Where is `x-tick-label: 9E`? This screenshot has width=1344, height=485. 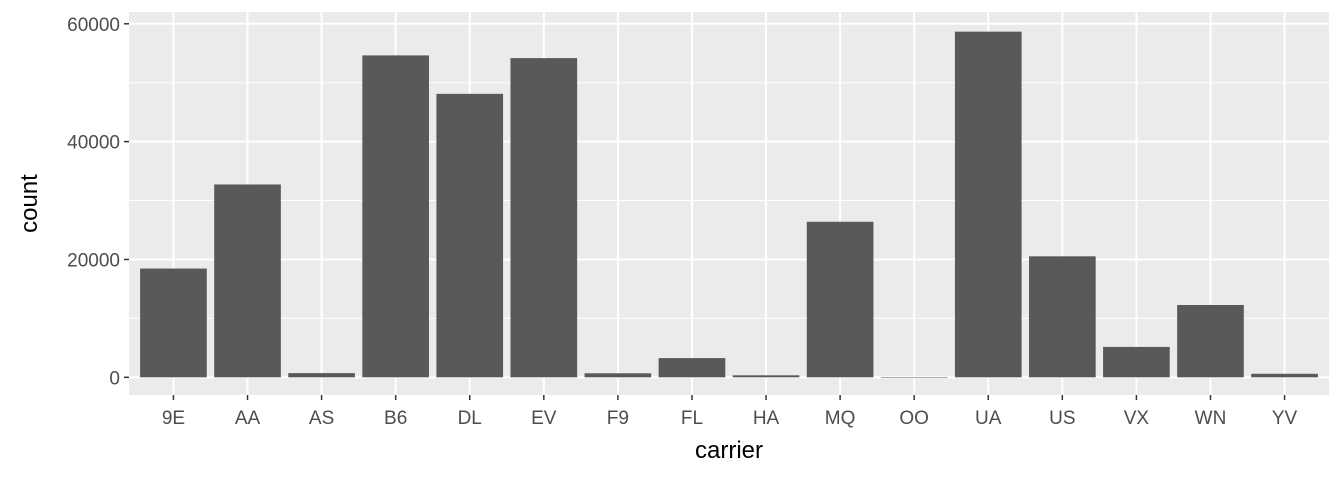
x-tick-label: 9E is located at coordinates (173, 418).